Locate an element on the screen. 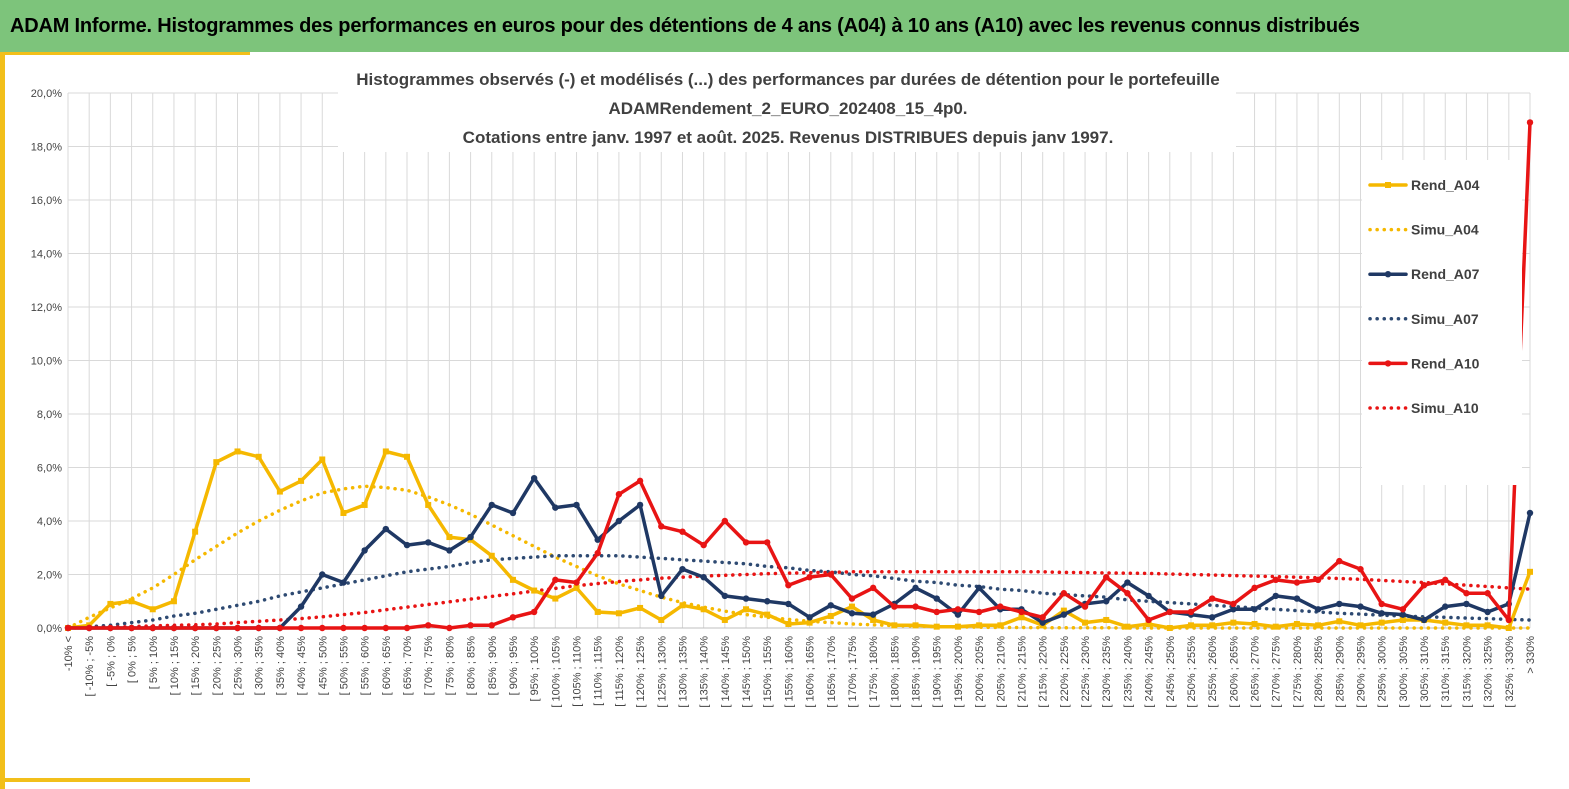  x-tick-label: [ 260% ; 265% is located at coordinates (1234, 672).